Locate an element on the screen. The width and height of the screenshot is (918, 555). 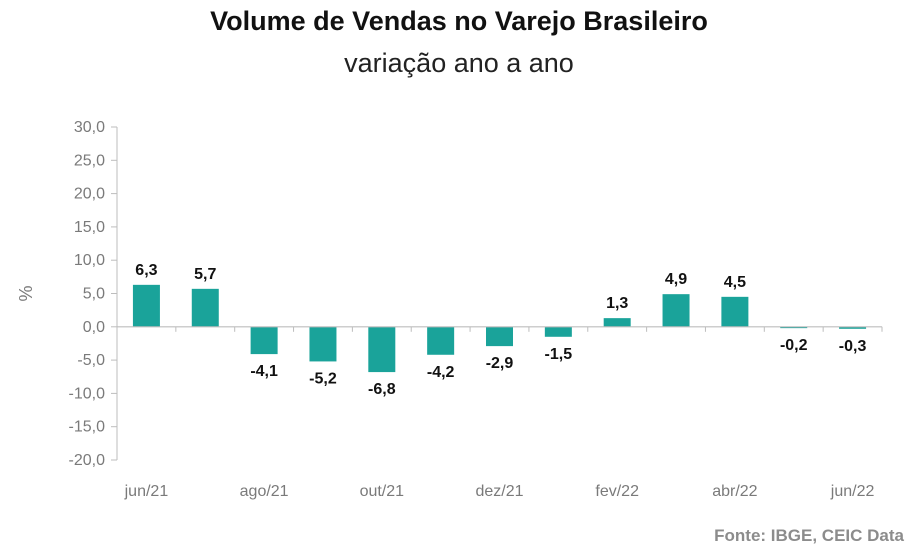
data-label: -2,9 is located at coordinates (500, 363).